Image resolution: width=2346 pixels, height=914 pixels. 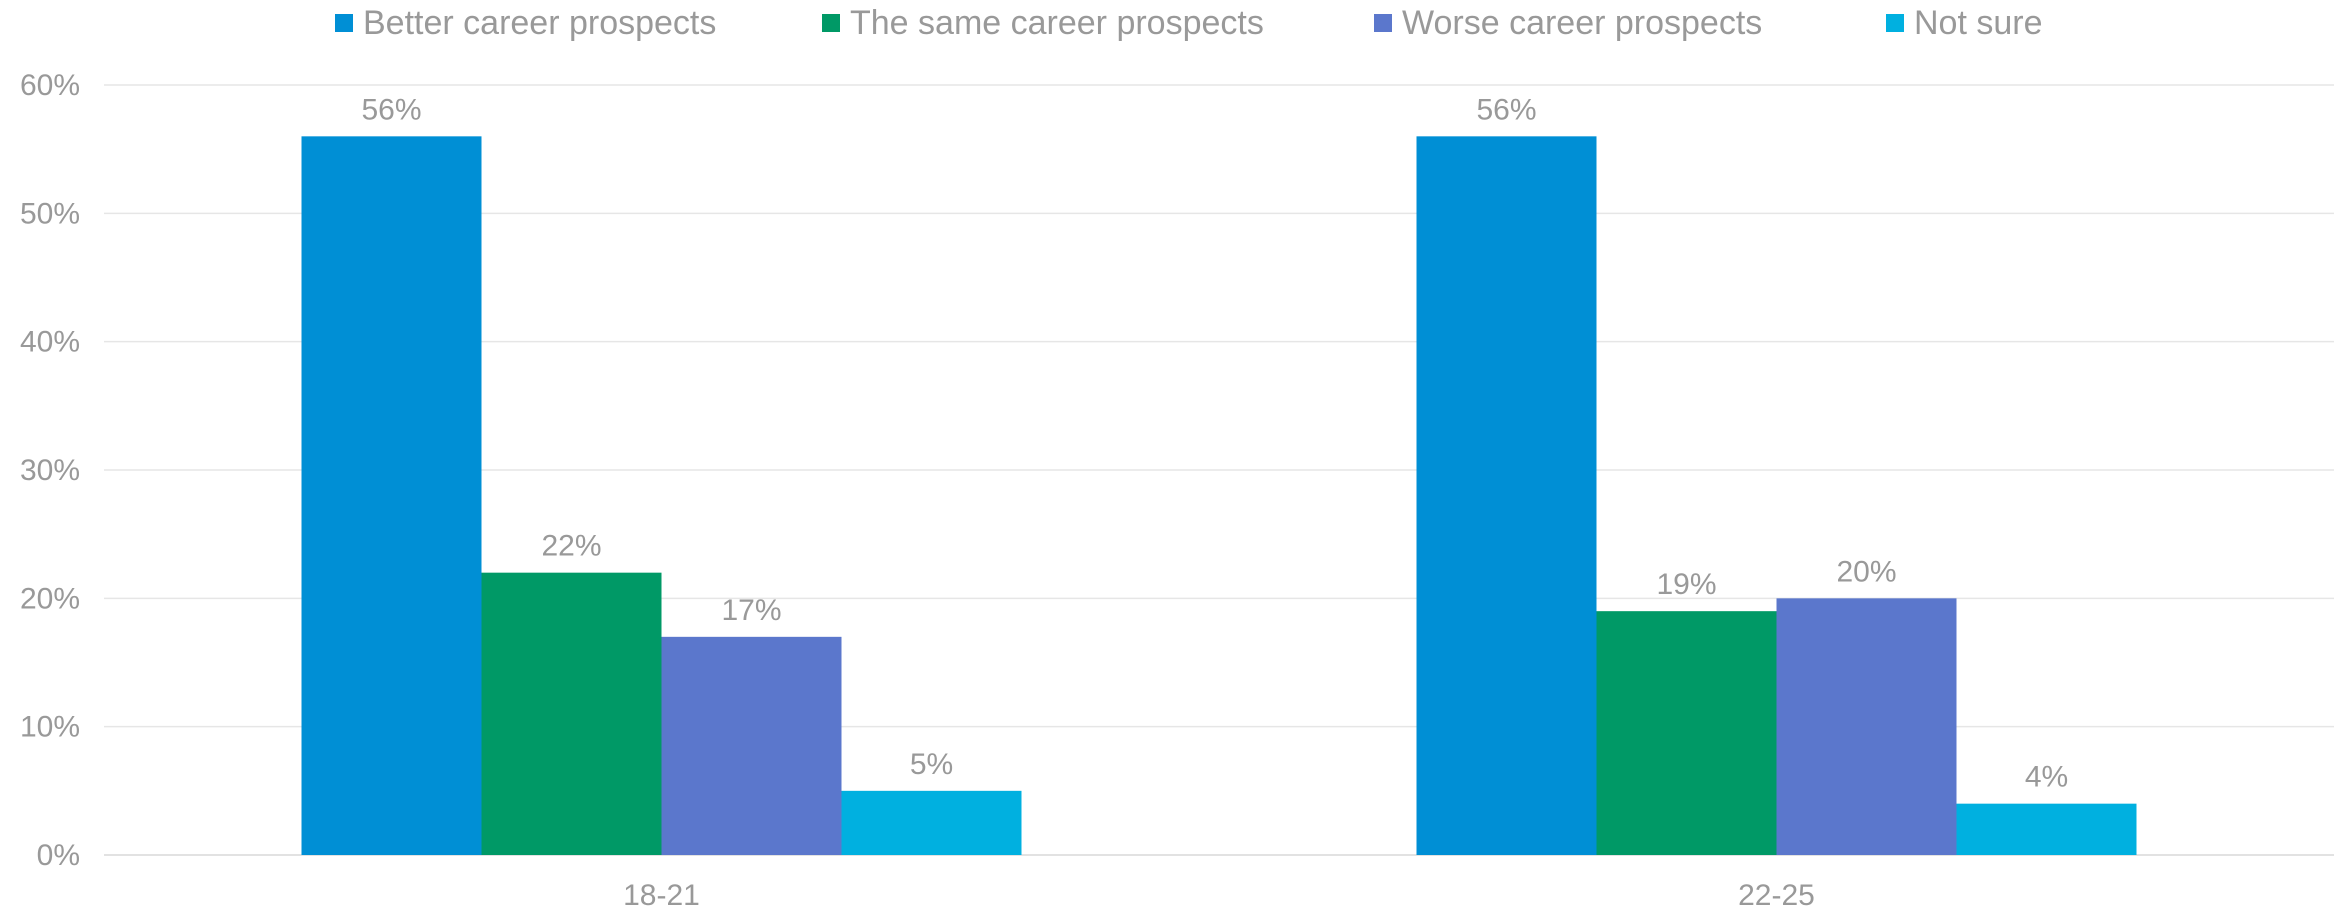 What do you see at coordinates (50, 598) in the screenshot?
I see `y-tick-label: 20%` at bounding box center [50, 598].